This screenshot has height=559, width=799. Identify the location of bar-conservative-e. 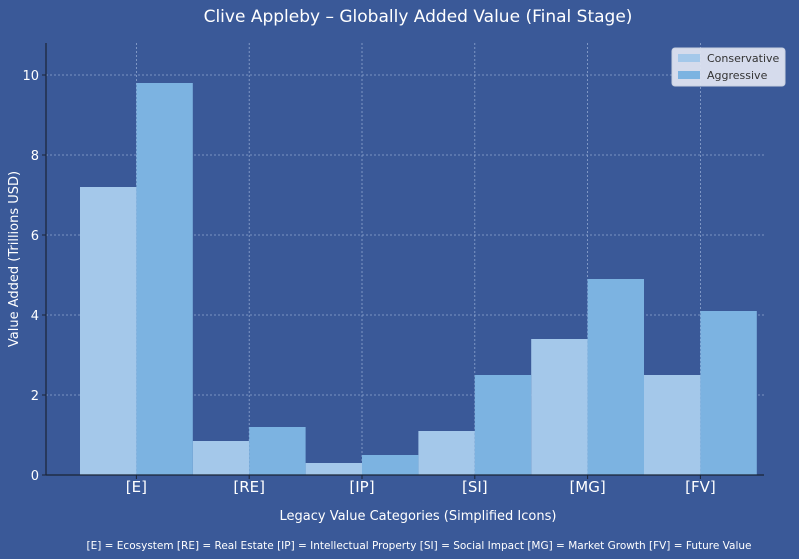
(108, 331).